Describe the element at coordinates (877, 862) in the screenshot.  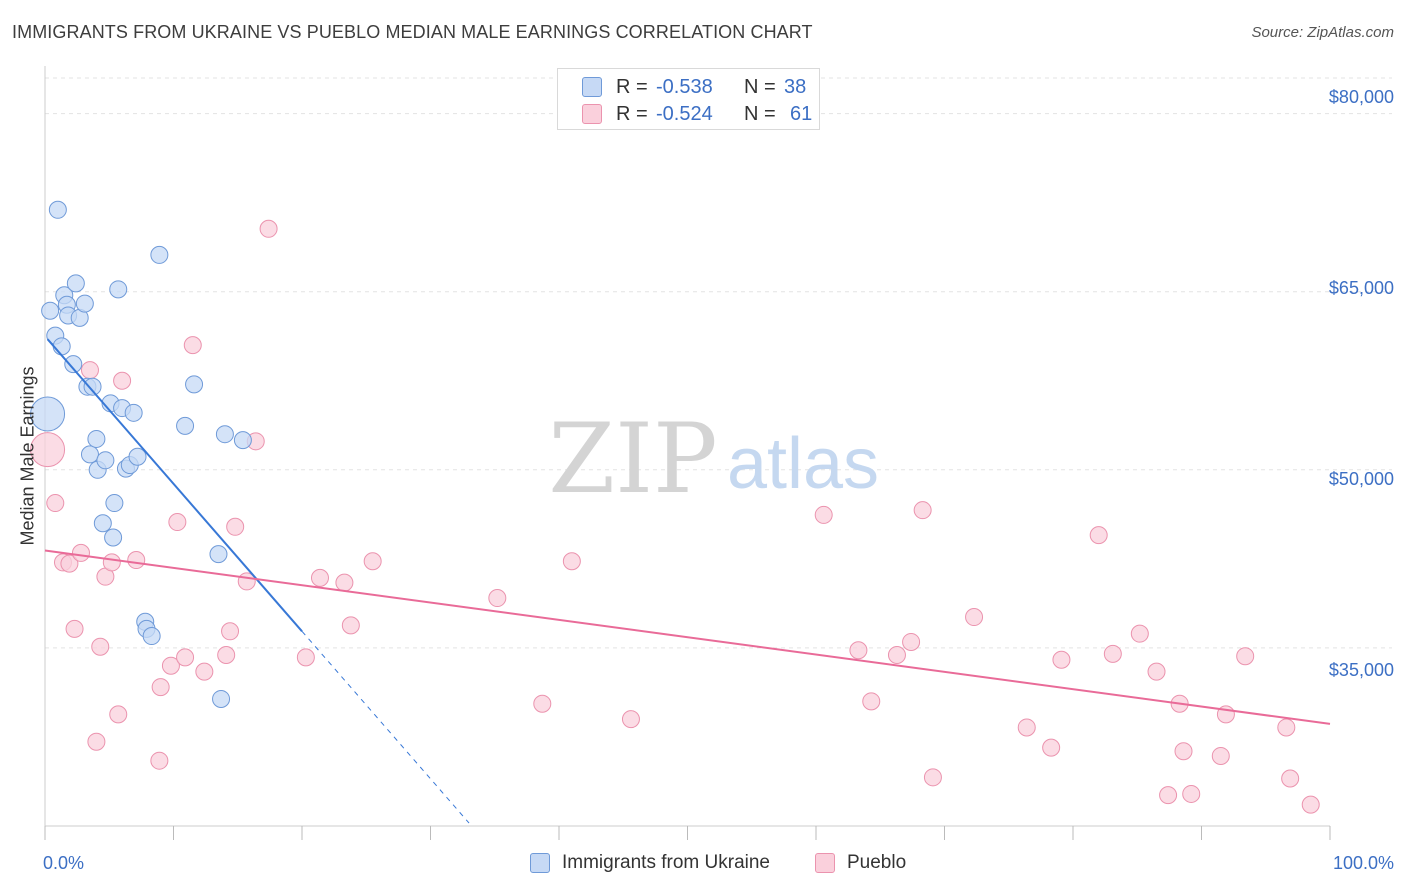
I see `legend-label: Pueblo` at that location.